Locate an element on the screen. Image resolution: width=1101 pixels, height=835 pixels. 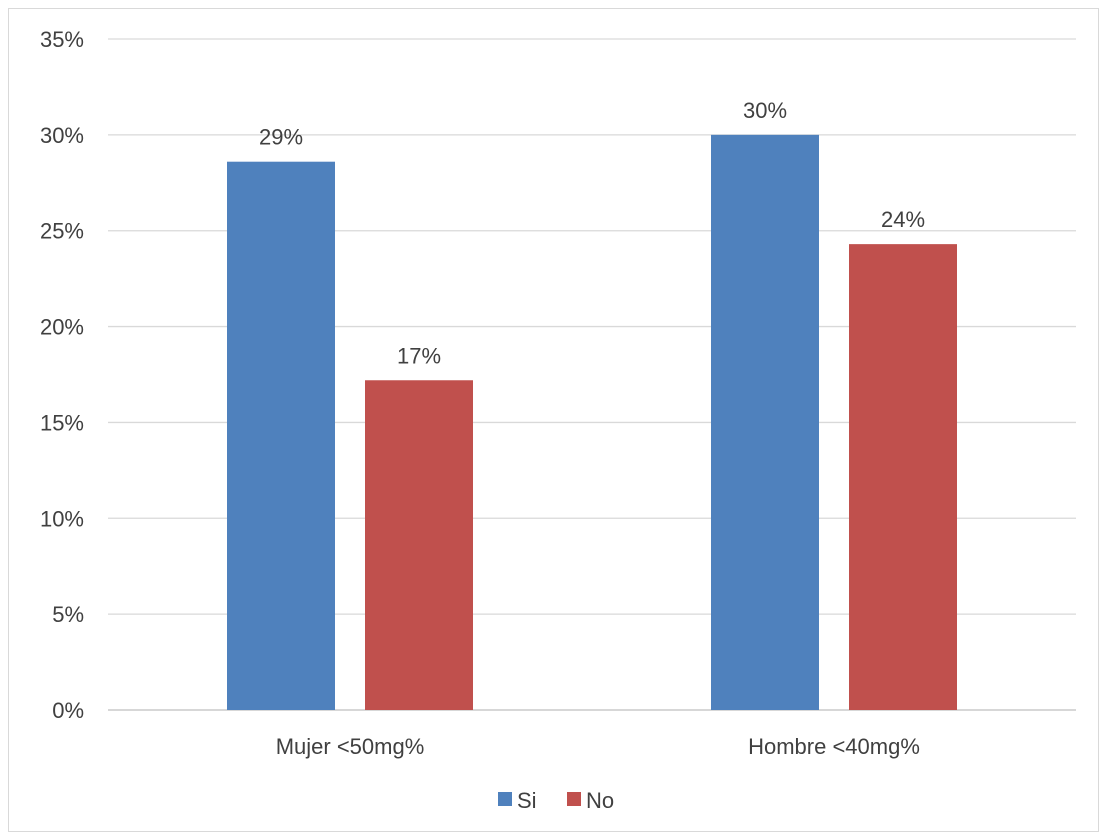
legend-label: No is located at coordinates (600, 800).